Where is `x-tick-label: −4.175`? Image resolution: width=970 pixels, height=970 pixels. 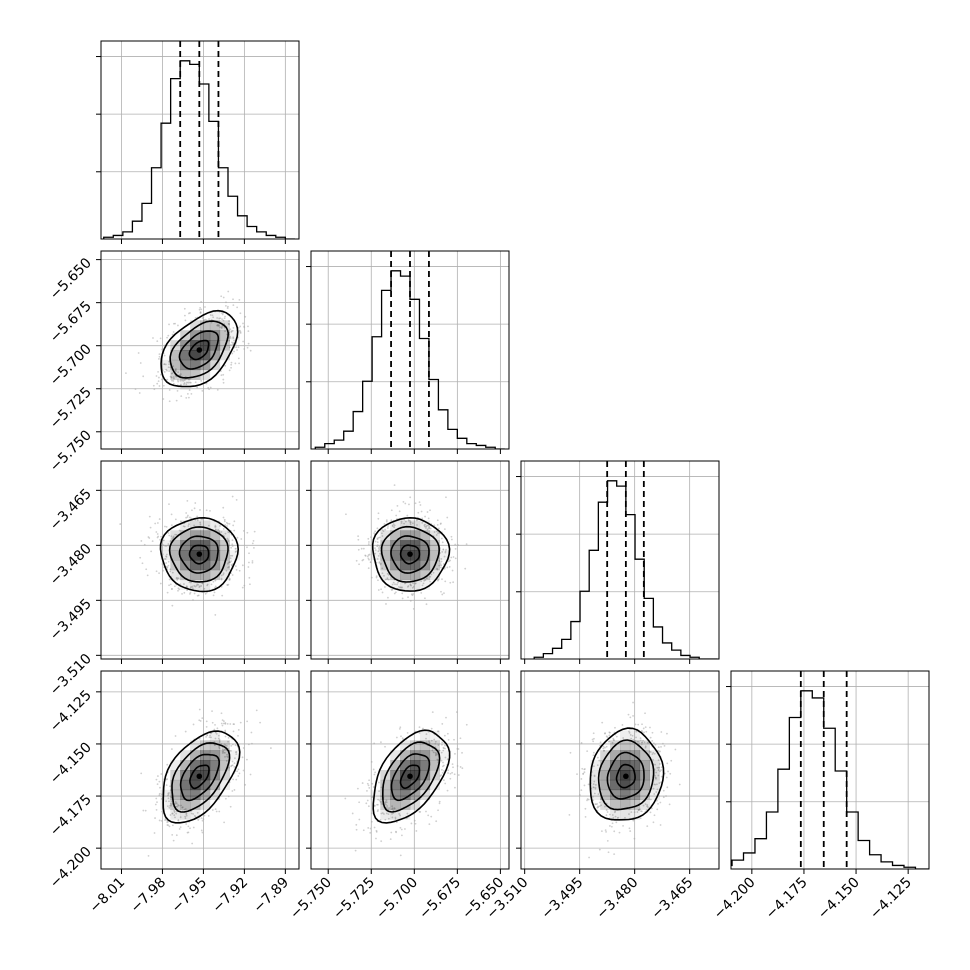
x-tick-label: −4.175 is located at coordinates (787, 899).